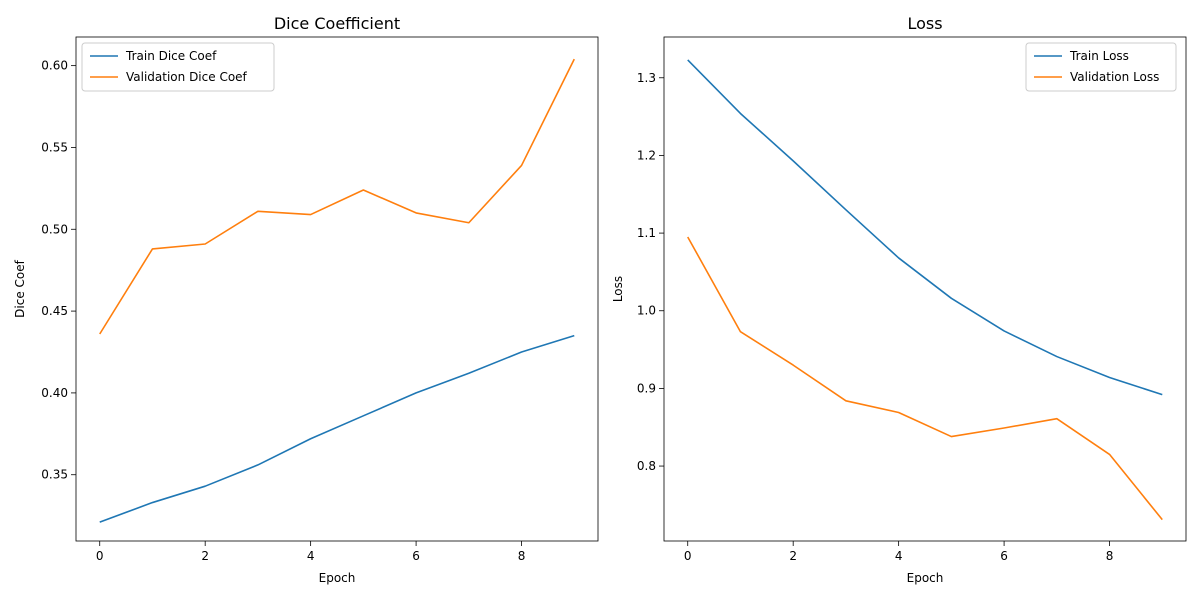 This screenshot has height=600, width=1200. What do you see at coordinates (1099, 56) in the screenshot?
I see `legend-label-0: Train Loss` at bounding box center [1099, 56].